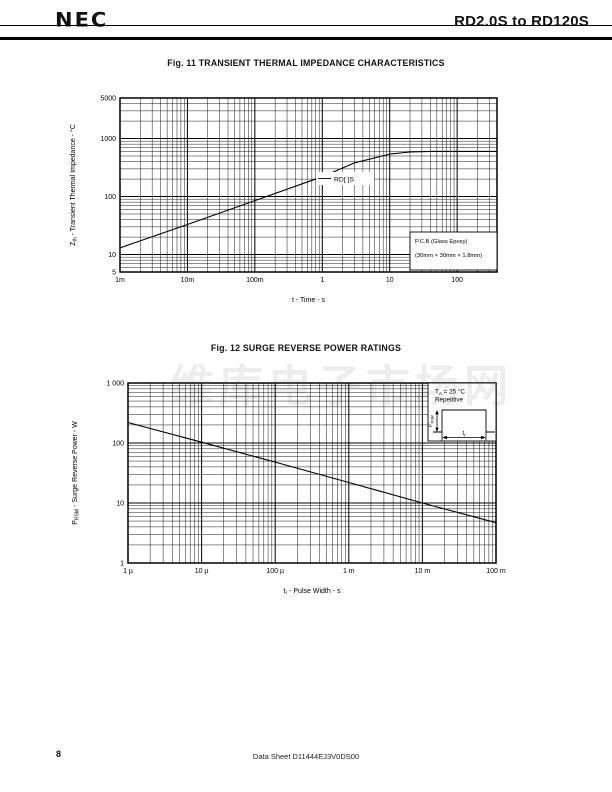  I want to click on tr-label: tr, so click(464, 434).